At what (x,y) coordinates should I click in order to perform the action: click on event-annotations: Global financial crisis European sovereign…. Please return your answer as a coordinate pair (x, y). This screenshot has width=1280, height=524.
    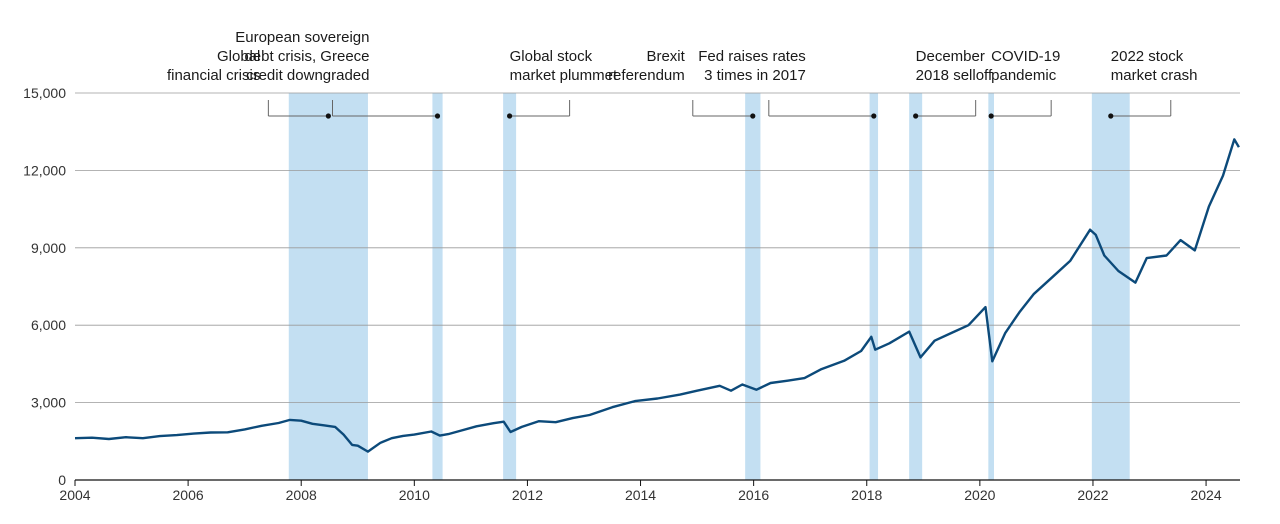
    Looking at the image, I should click on (682, 74).